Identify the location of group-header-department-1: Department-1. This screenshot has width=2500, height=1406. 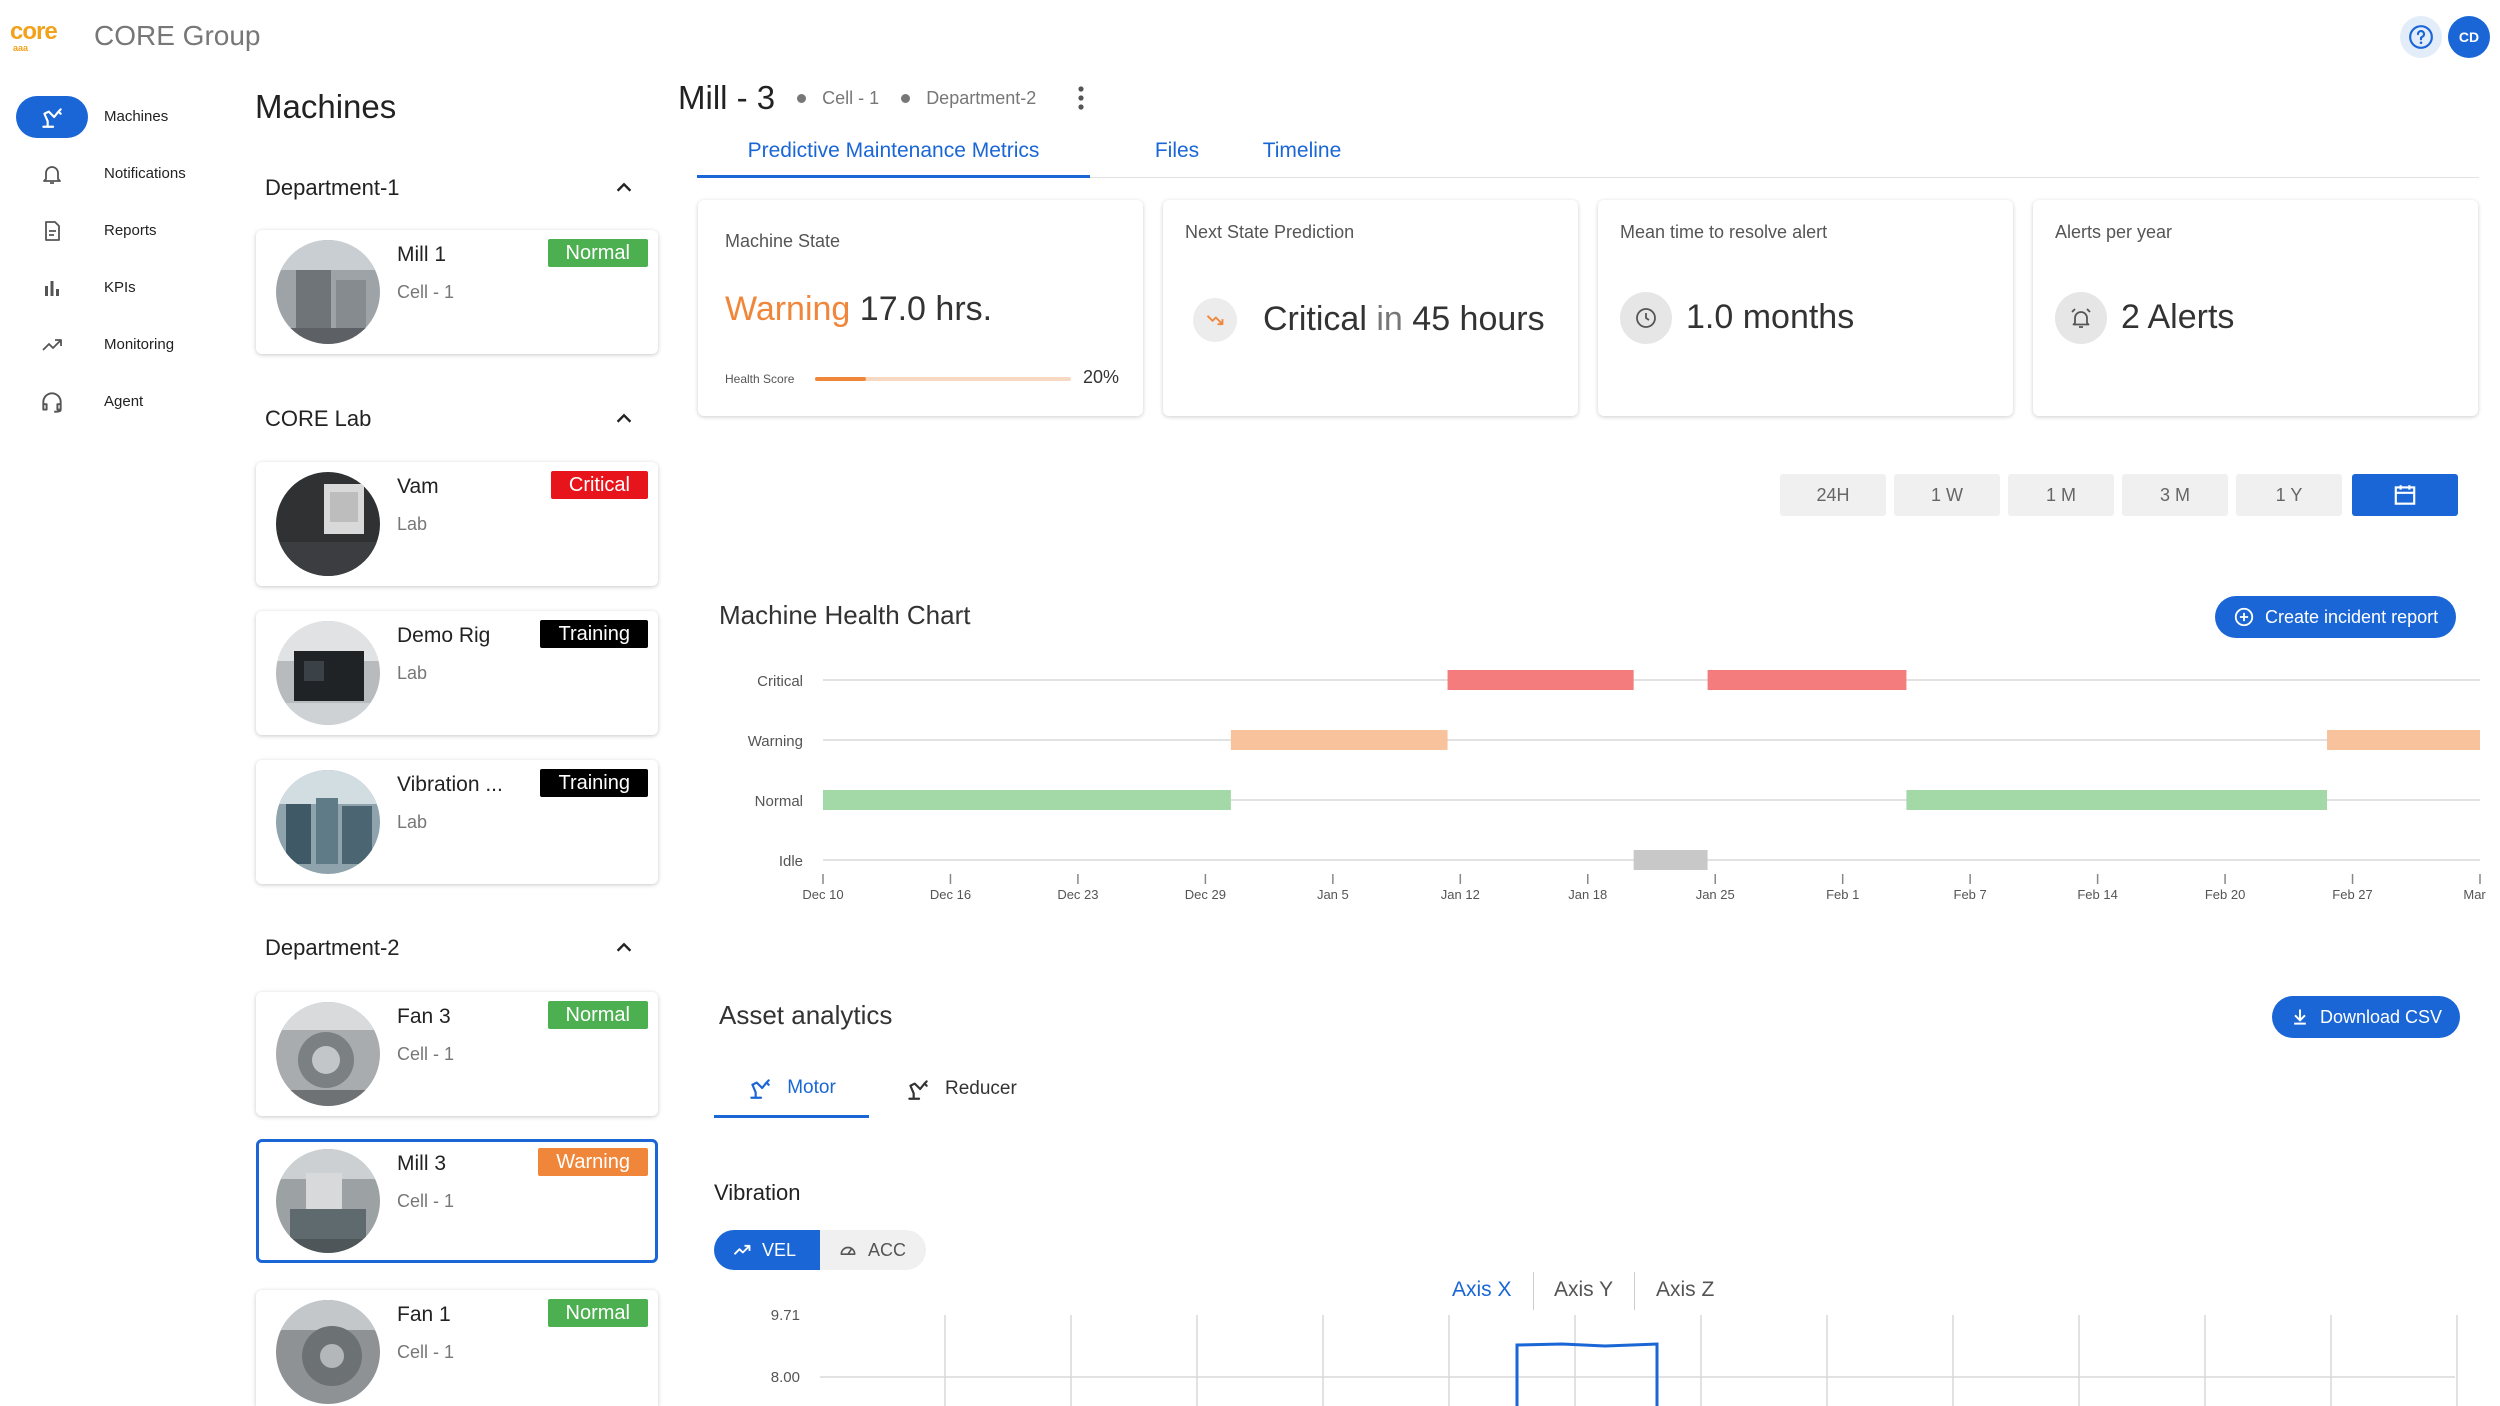
(450, 188).